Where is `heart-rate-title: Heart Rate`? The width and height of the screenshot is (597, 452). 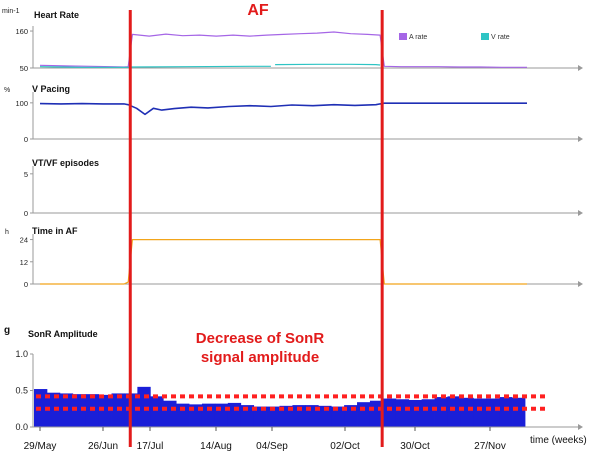 heart-rate-title: Heart Rate is located at coordinates (56, 15).